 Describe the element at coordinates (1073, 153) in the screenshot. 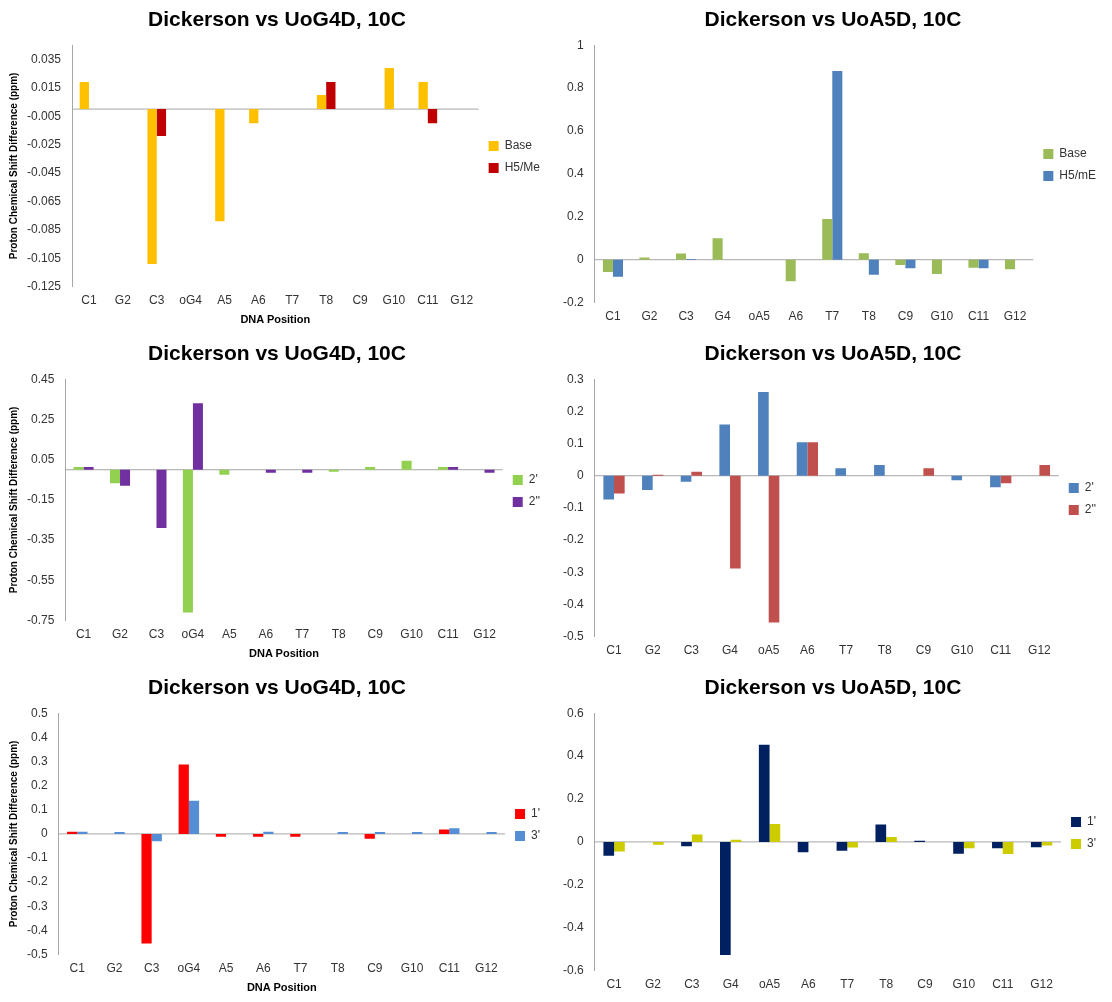

I see `legend-label: Base` at that location.